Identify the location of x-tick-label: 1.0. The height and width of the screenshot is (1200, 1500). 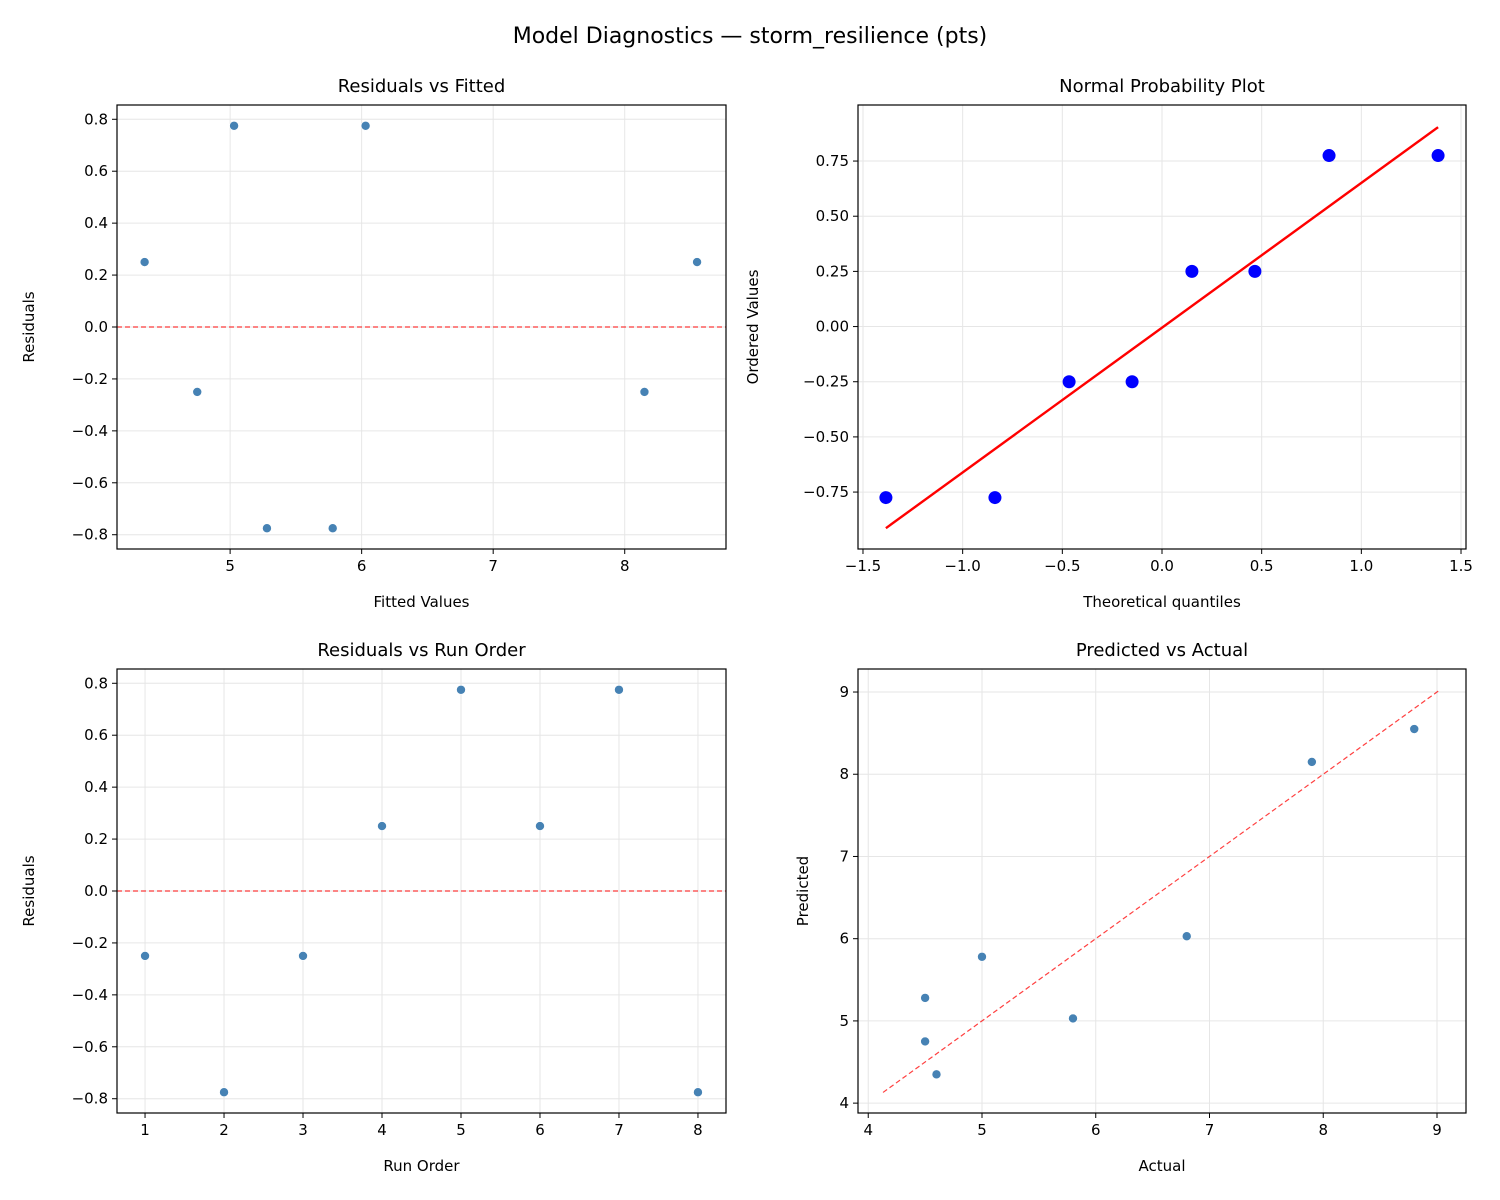
(1361, 566).